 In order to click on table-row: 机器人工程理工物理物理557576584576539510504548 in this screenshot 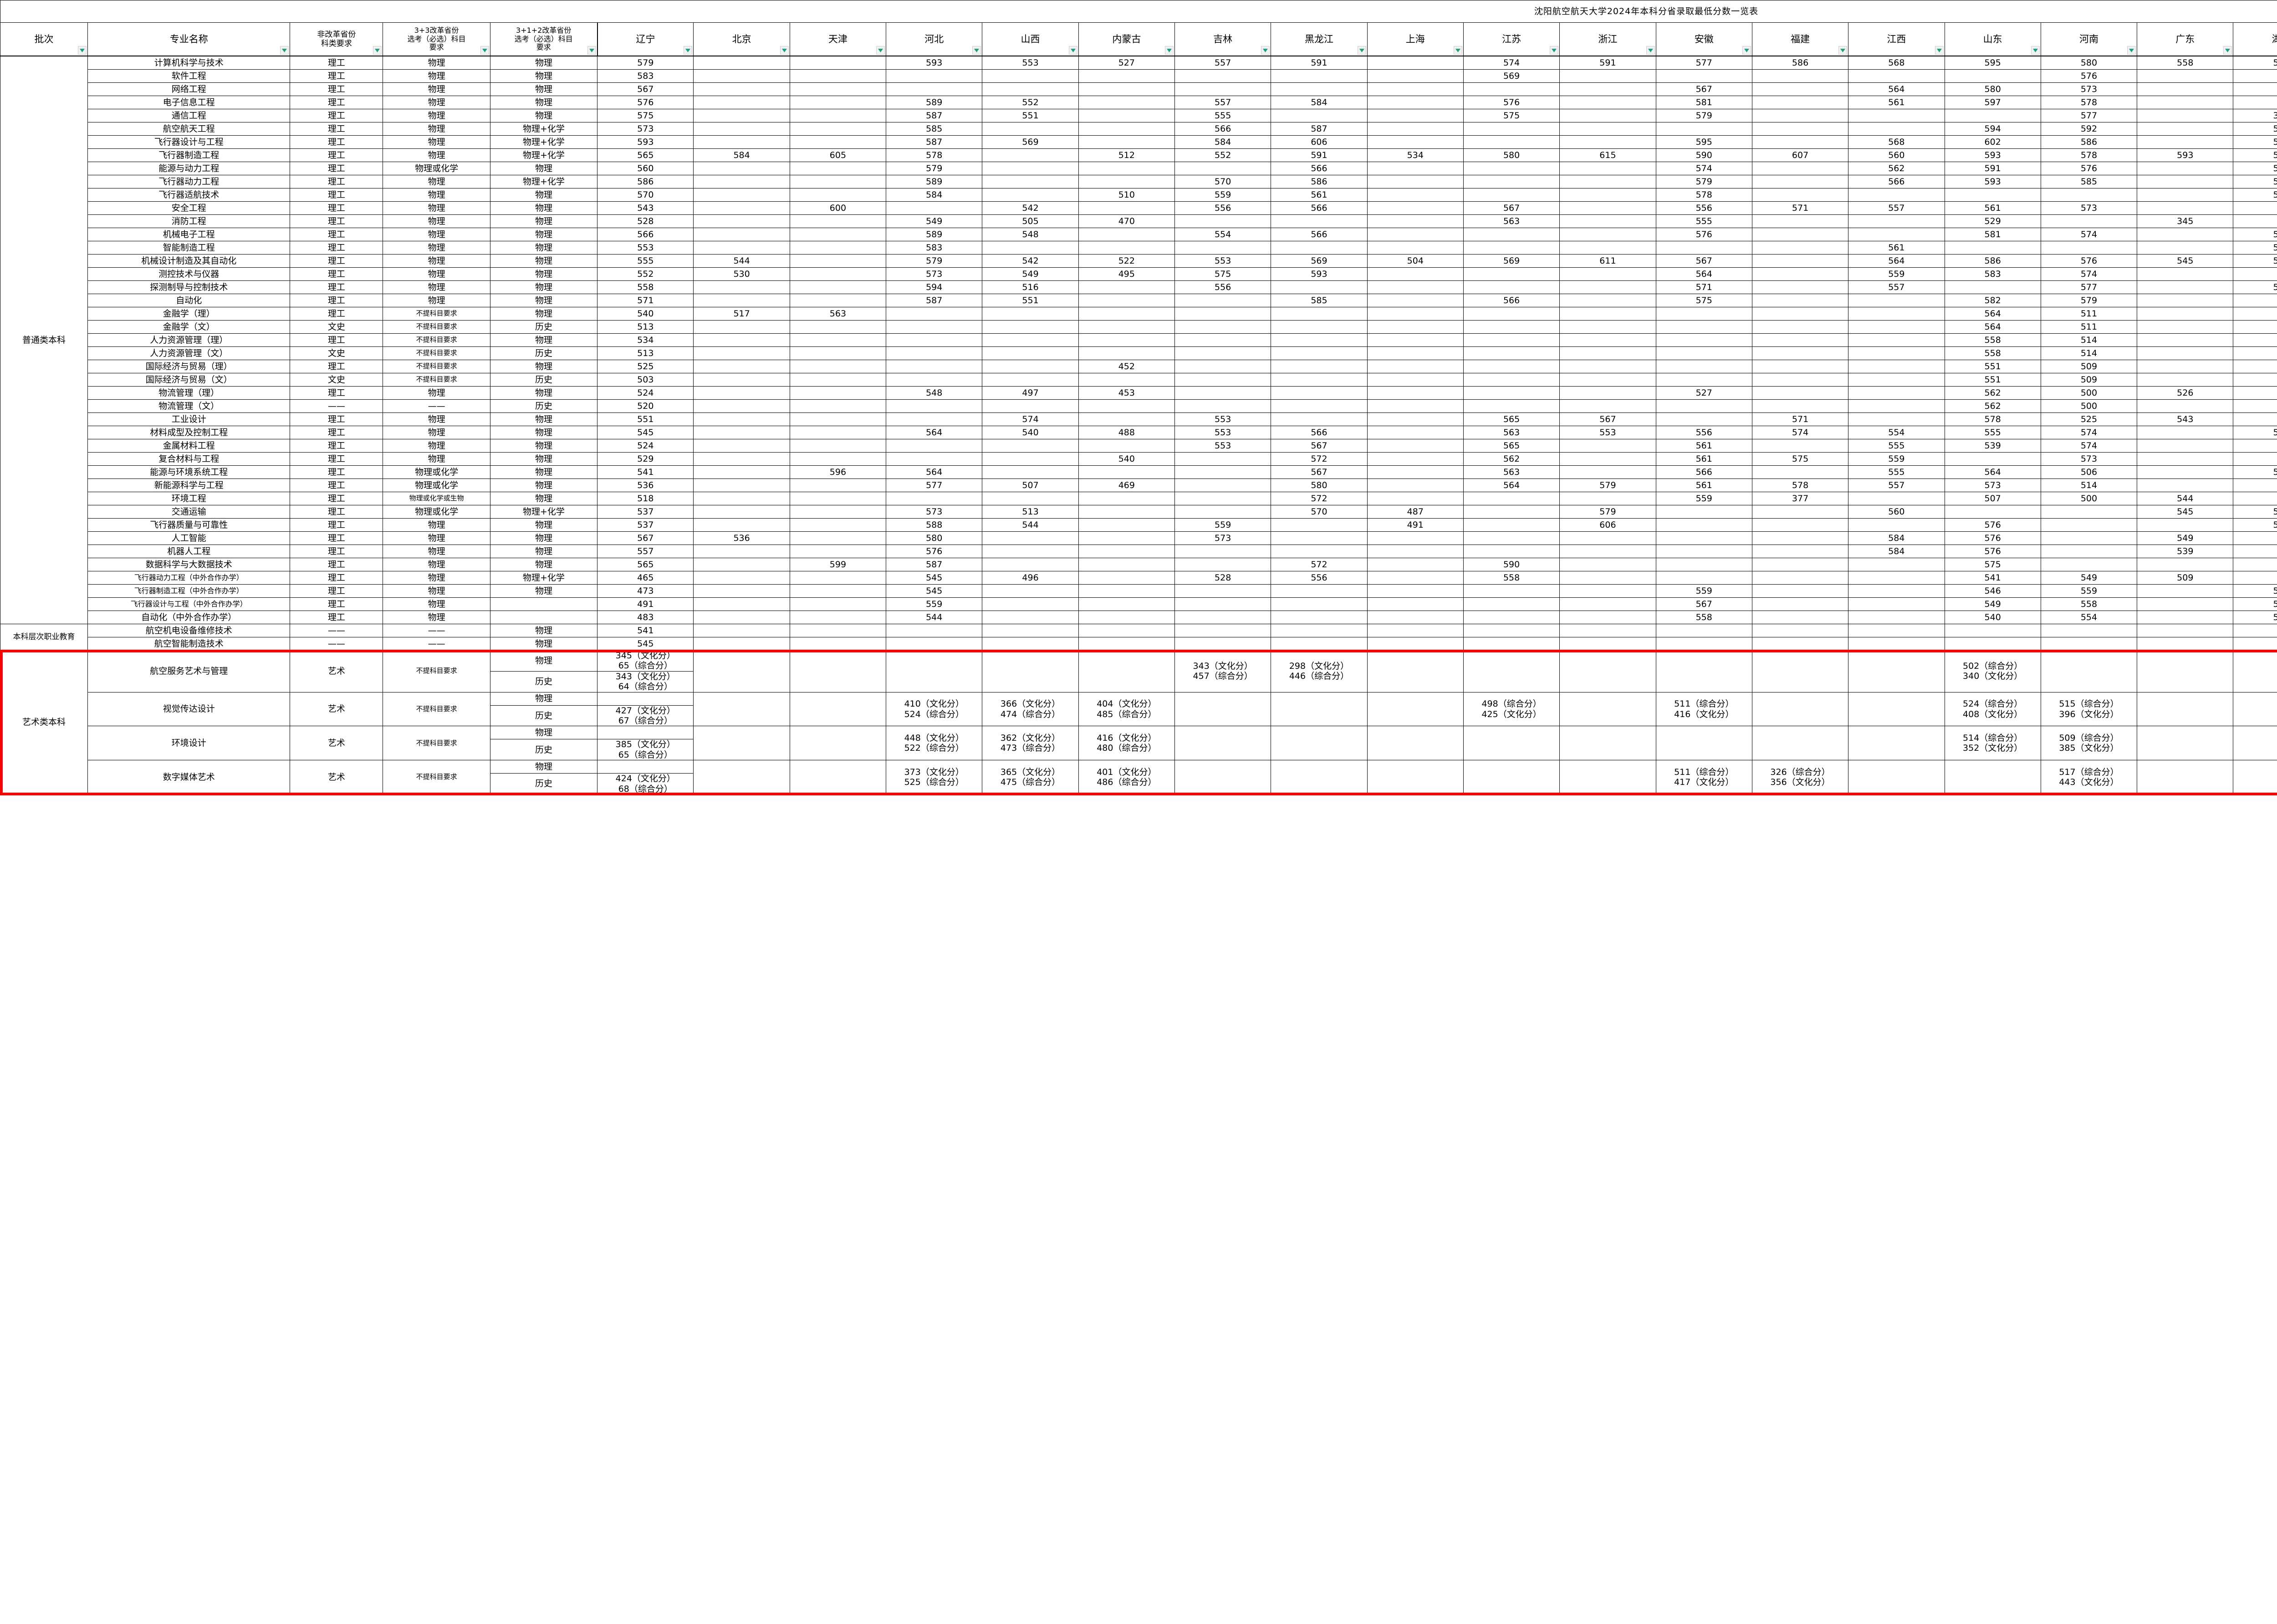, I will do `click(1138, 552)`.